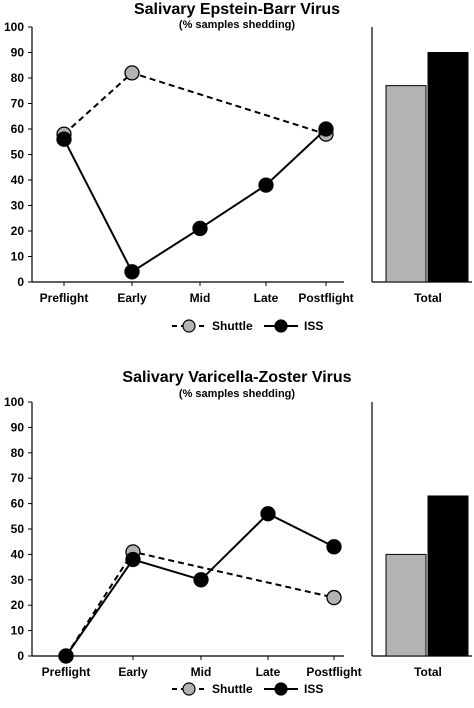 The width and height of the screenshot is (474, 708). I want to click on series-line-iss, so click(195, 201).